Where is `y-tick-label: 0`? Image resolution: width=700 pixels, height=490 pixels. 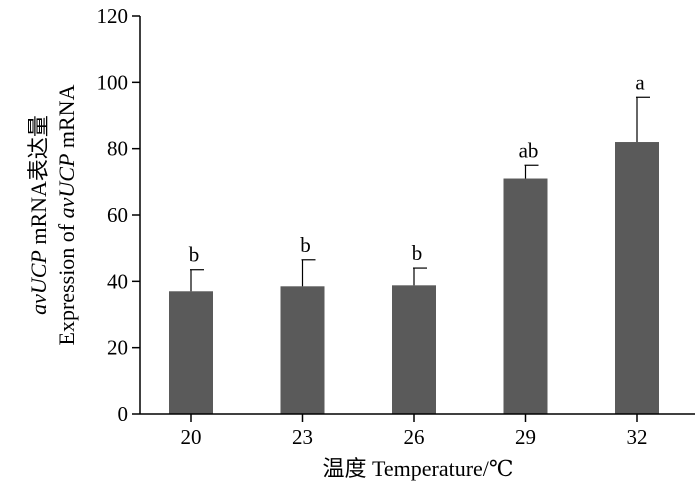
y-tick-label: 0 is located at coordinates (123, 414).